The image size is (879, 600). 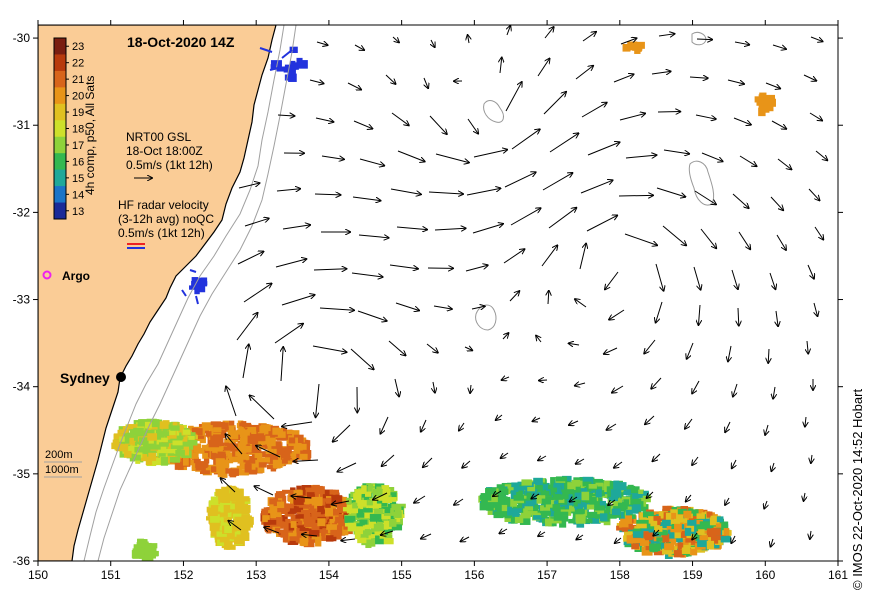 I want to click on x-tick-label: 161, so click(x=838, y=575).